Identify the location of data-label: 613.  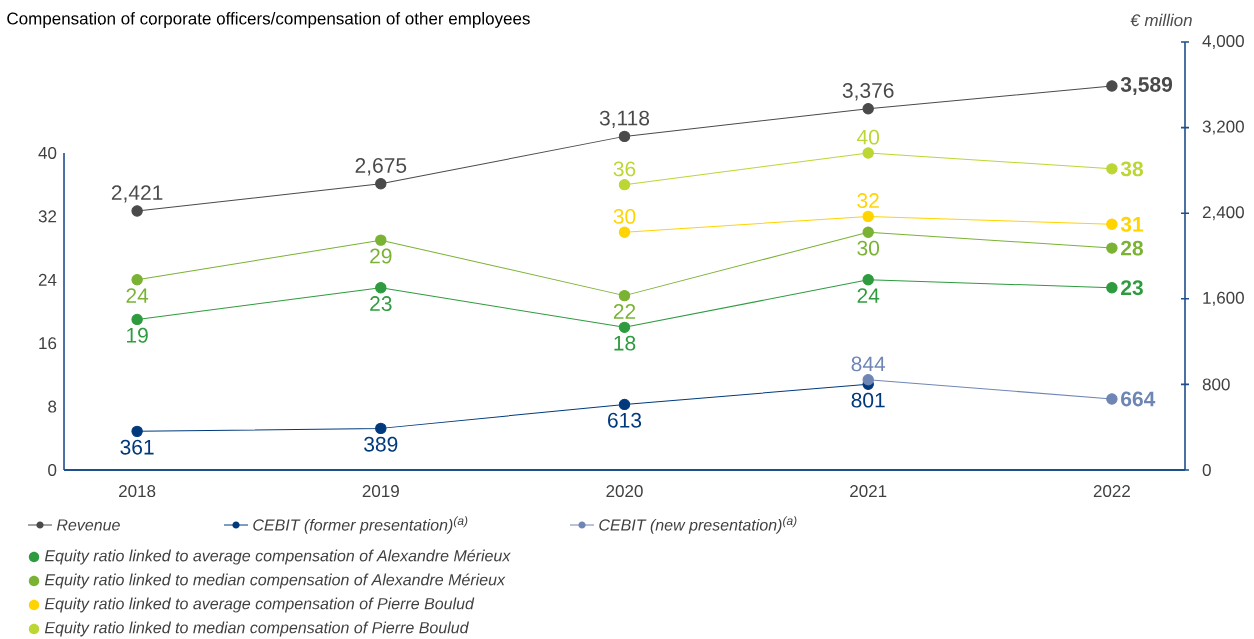
(625, 420).